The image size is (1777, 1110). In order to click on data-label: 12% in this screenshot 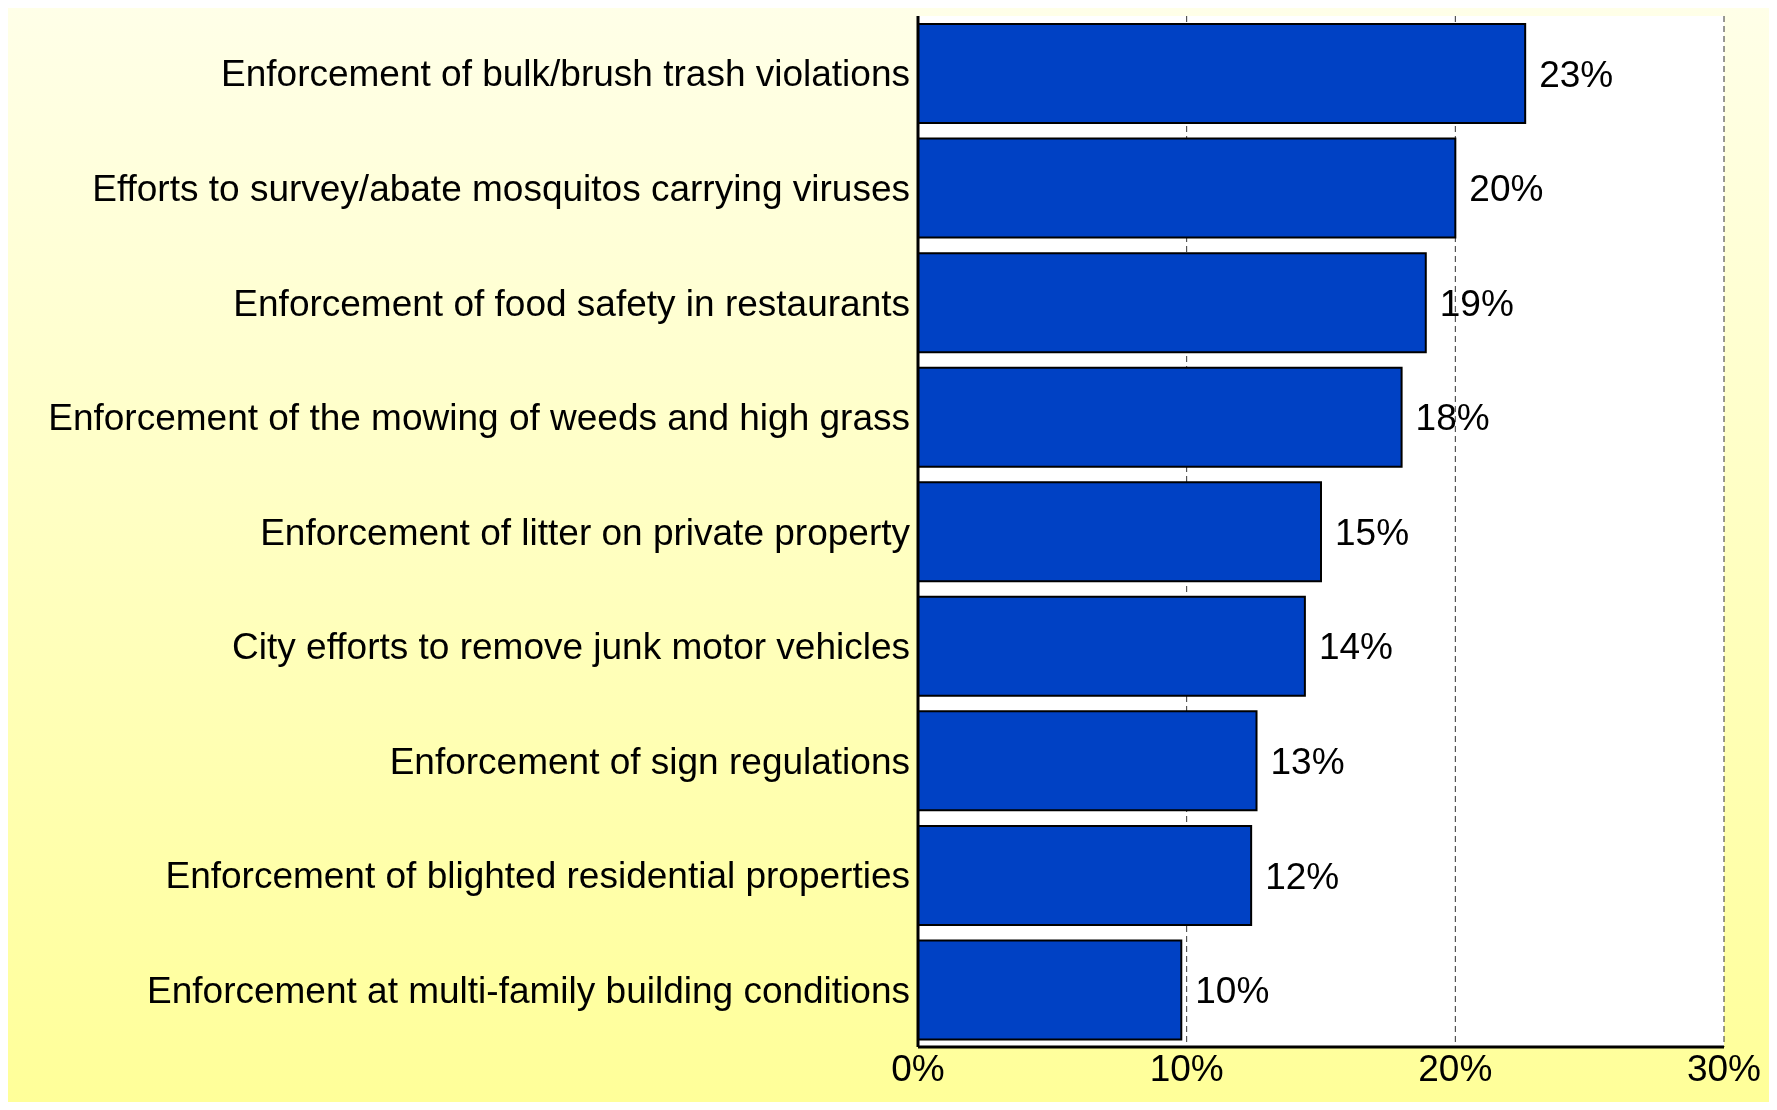, I will do `click(1302, 876)`.